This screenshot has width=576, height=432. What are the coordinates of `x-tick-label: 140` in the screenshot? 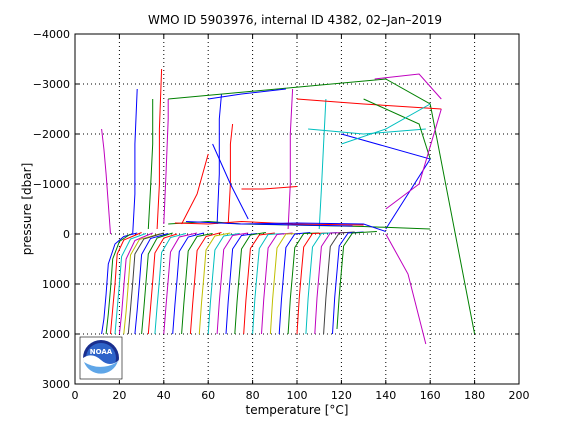 It's located at (385, 395).